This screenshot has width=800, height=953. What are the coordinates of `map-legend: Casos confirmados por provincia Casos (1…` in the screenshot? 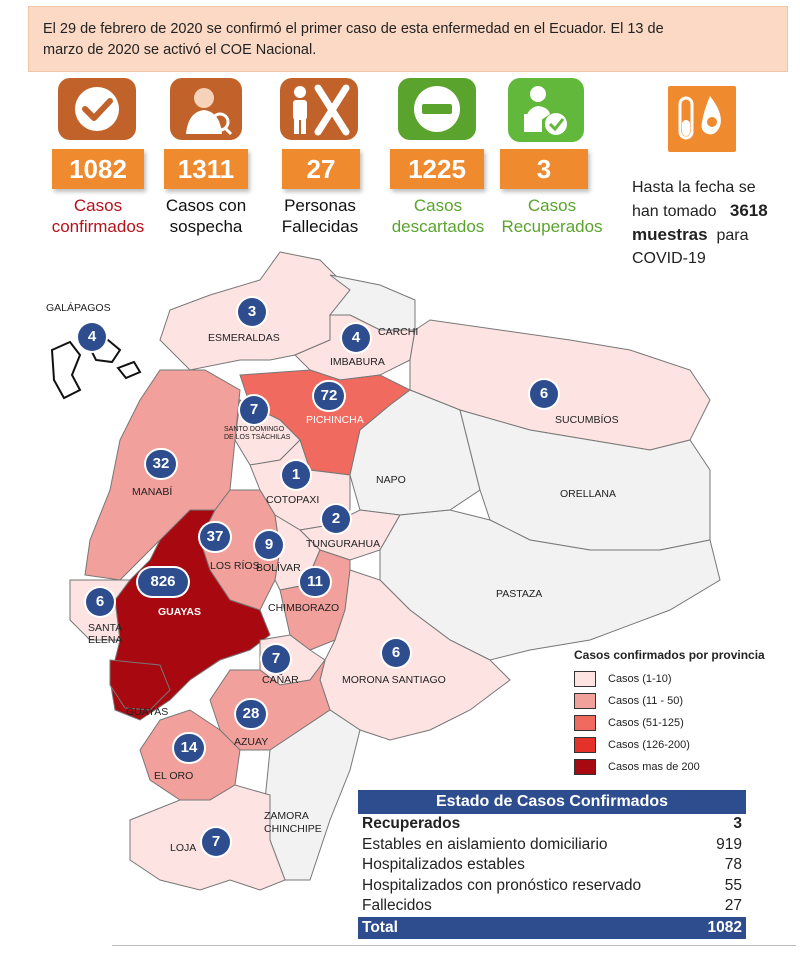 It's located at (687, 713).